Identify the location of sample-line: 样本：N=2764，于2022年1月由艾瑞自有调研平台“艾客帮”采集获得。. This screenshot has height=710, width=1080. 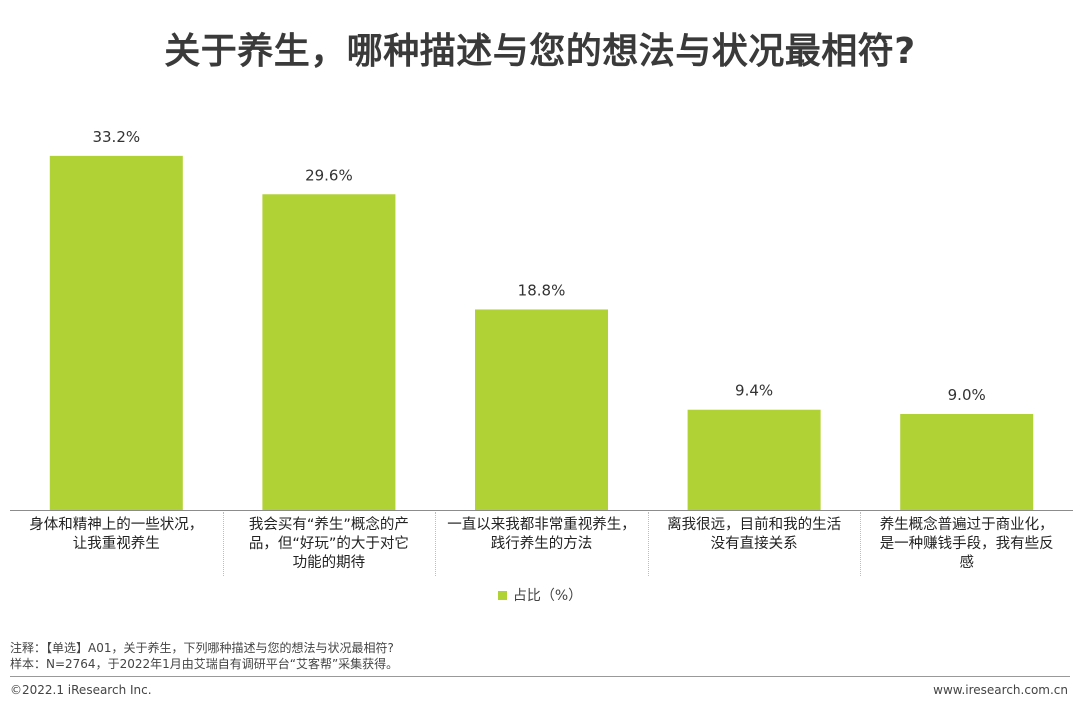
(204, 664).